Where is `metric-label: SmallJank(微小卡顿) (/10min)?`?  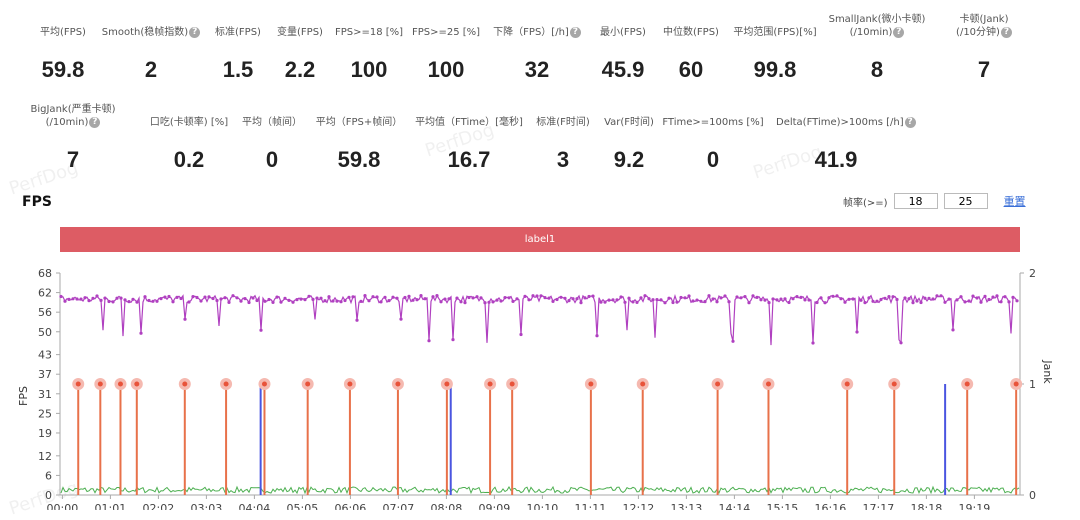
metric-label: SmallJank(微小卡顿) (/10min)? is located at coordinates (877, 26).